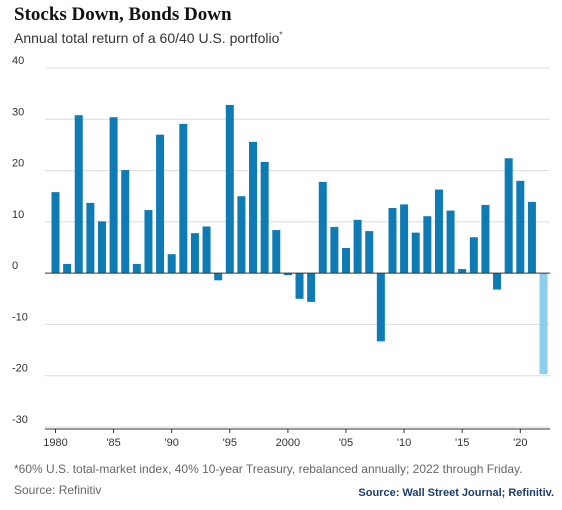 This screenshot has height=510, width=562. Describe the element at coordinates (473, 255) in the screenshot. I see `bar-2016` at that location.